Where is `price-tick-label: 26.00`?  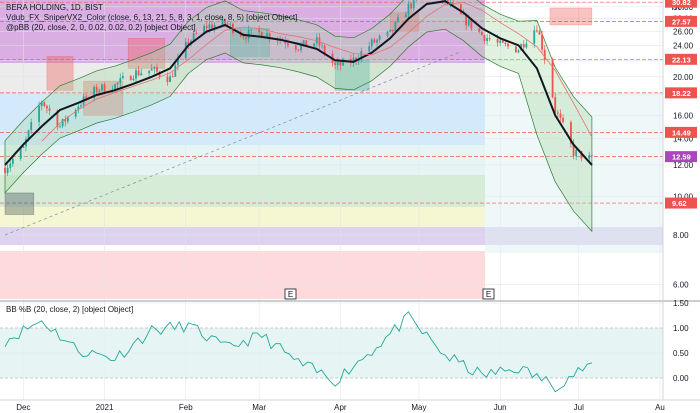
price-tick-label: 26.00 is located at coordinates (683, 32).